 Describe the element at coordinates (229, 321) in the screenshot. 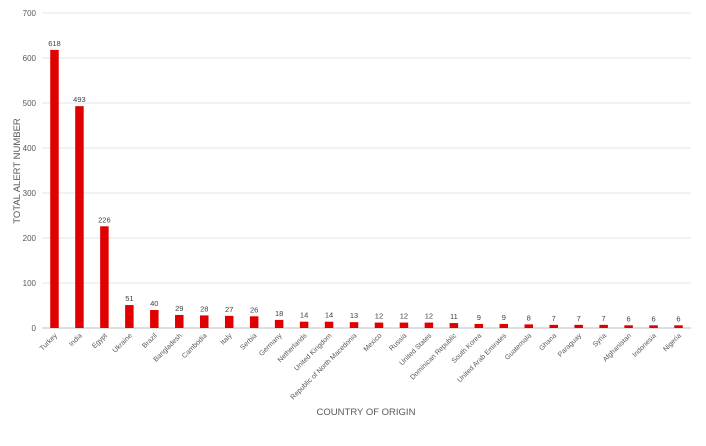

I see `bar-italy` at that location.